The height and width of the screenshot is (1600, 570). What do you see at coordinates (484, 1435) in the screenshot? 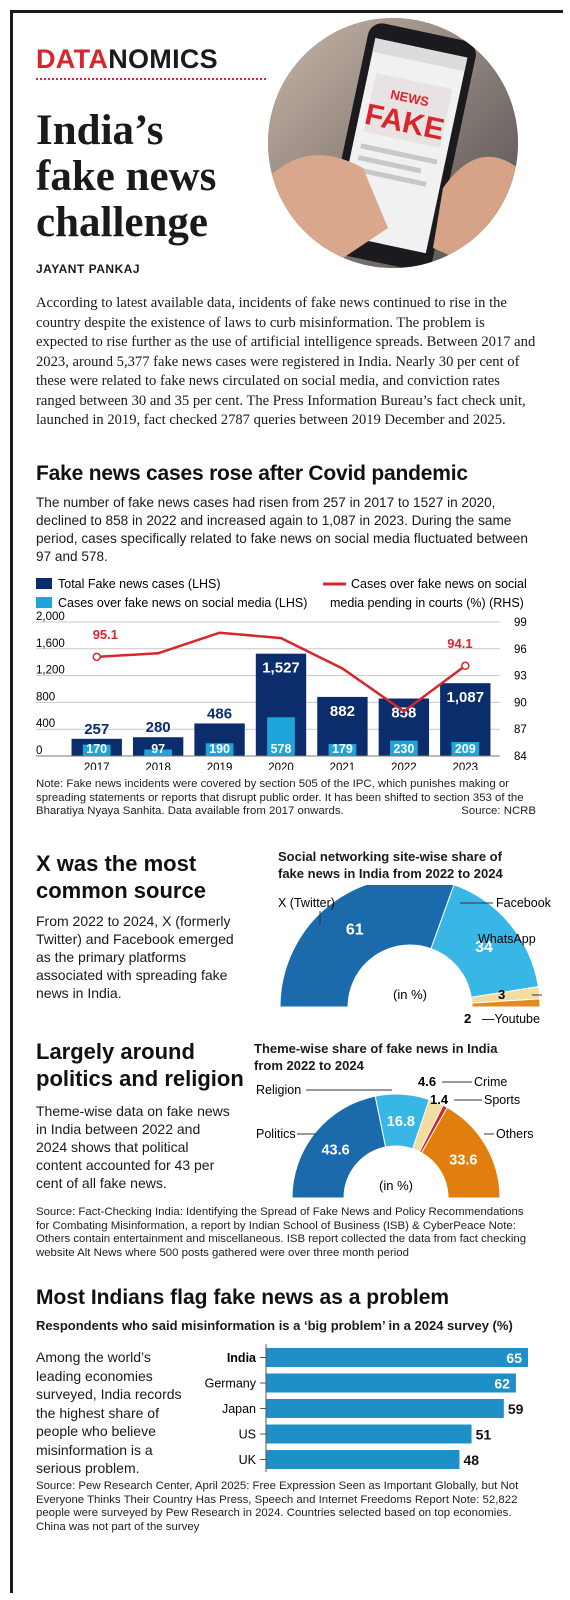
I see `survey-value-label: 51` at bounding box center [484, 1435].